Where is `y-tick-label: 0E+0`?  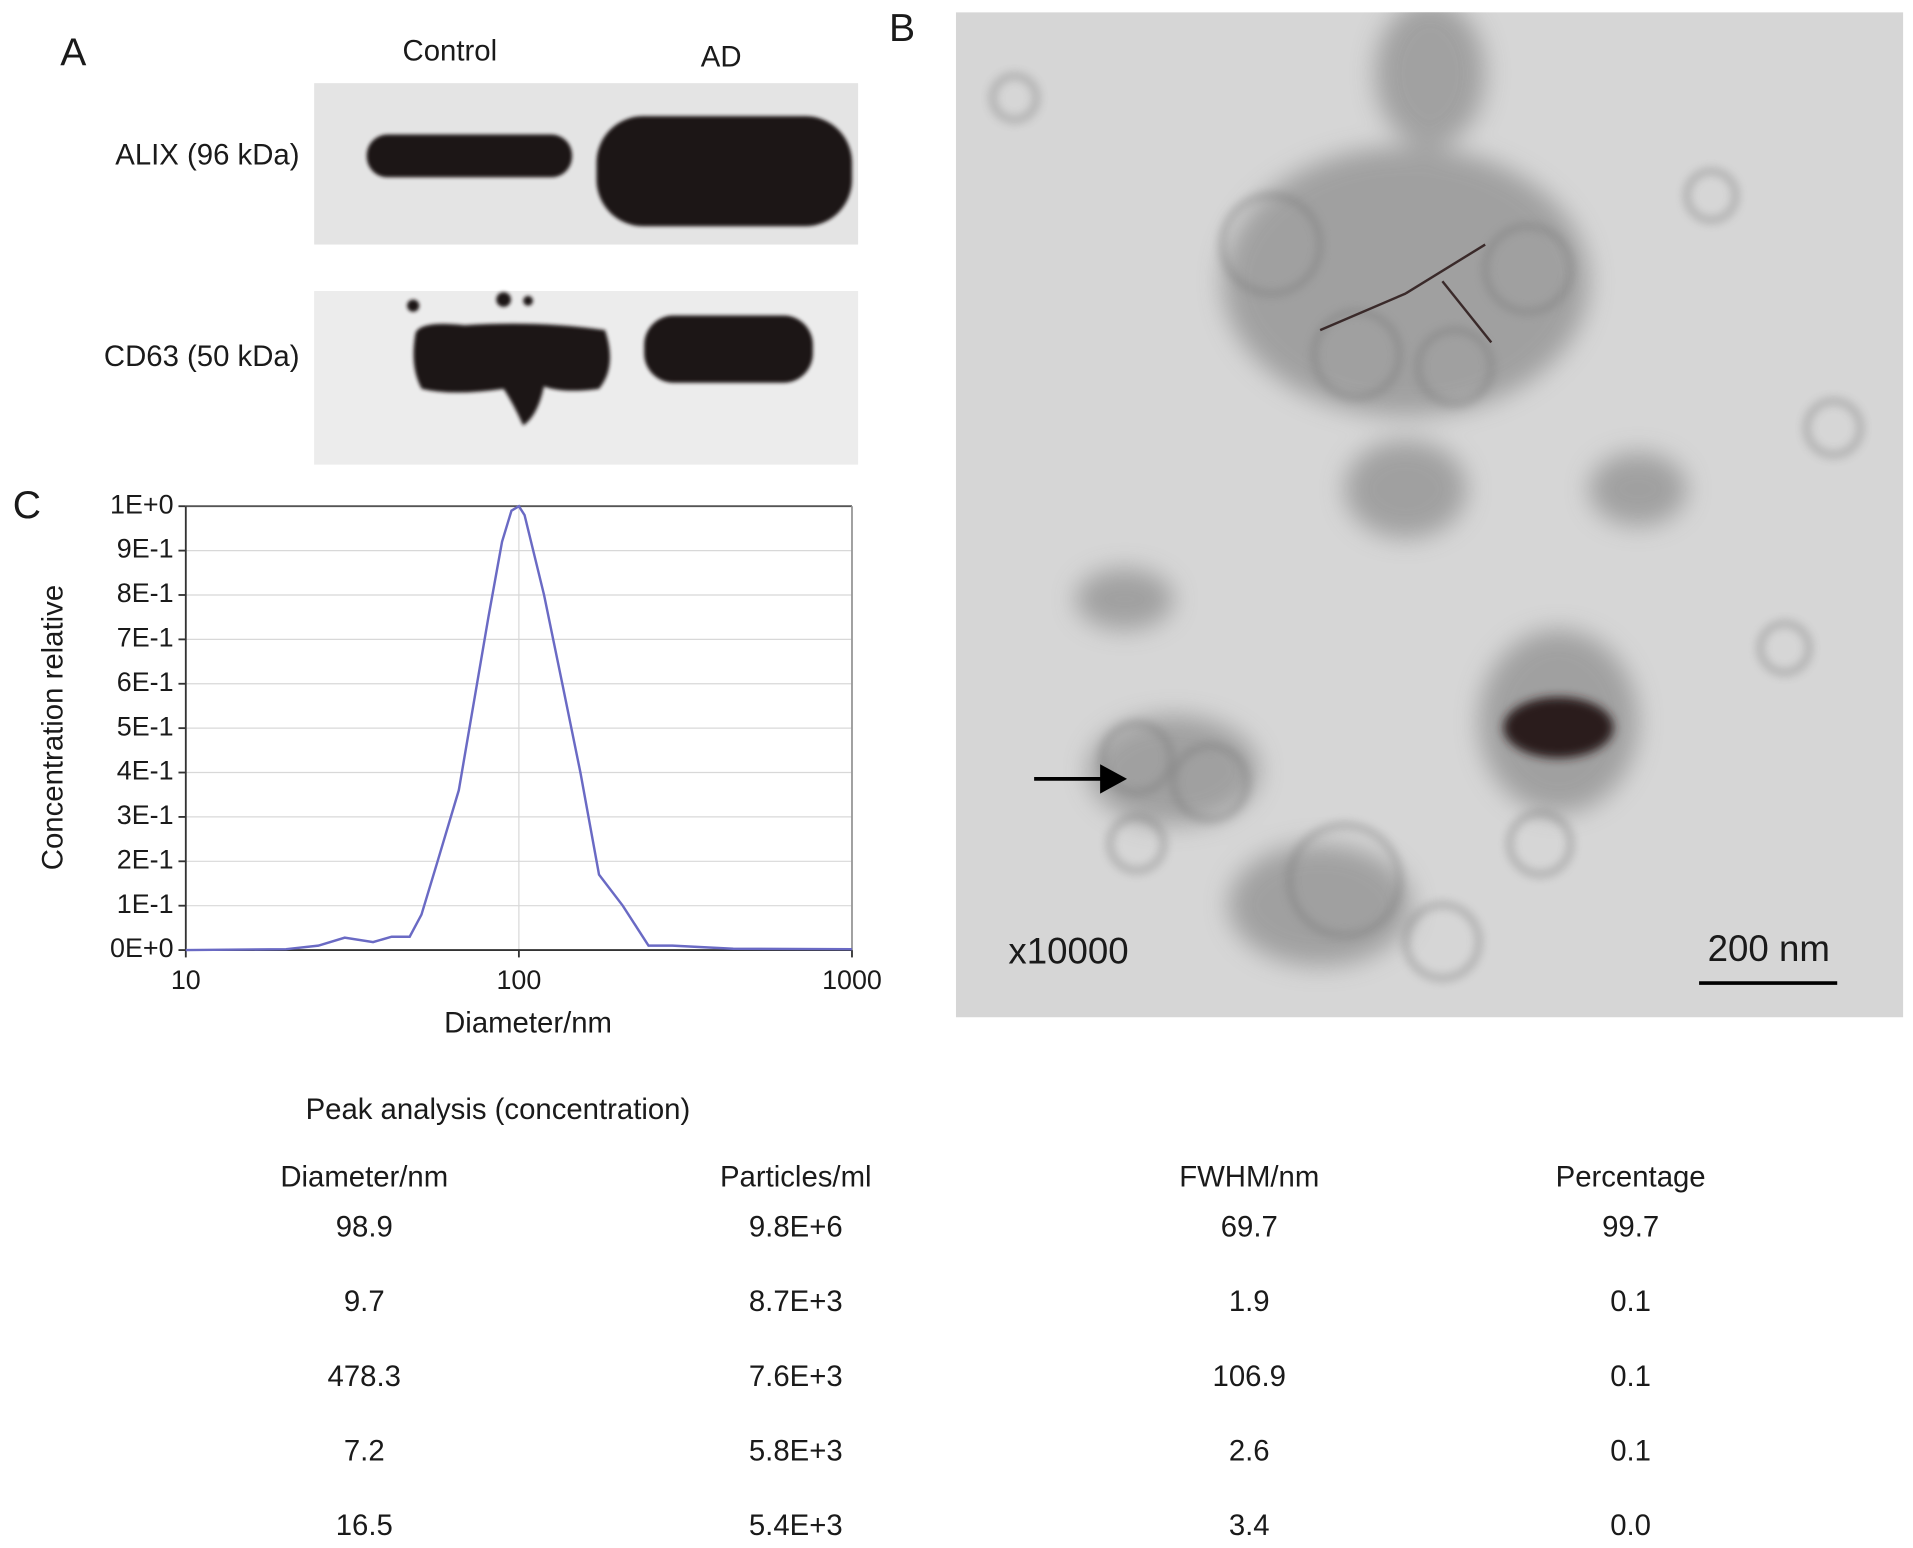 y-tick-label: 0E+0 is located at coordinates (142, 948).